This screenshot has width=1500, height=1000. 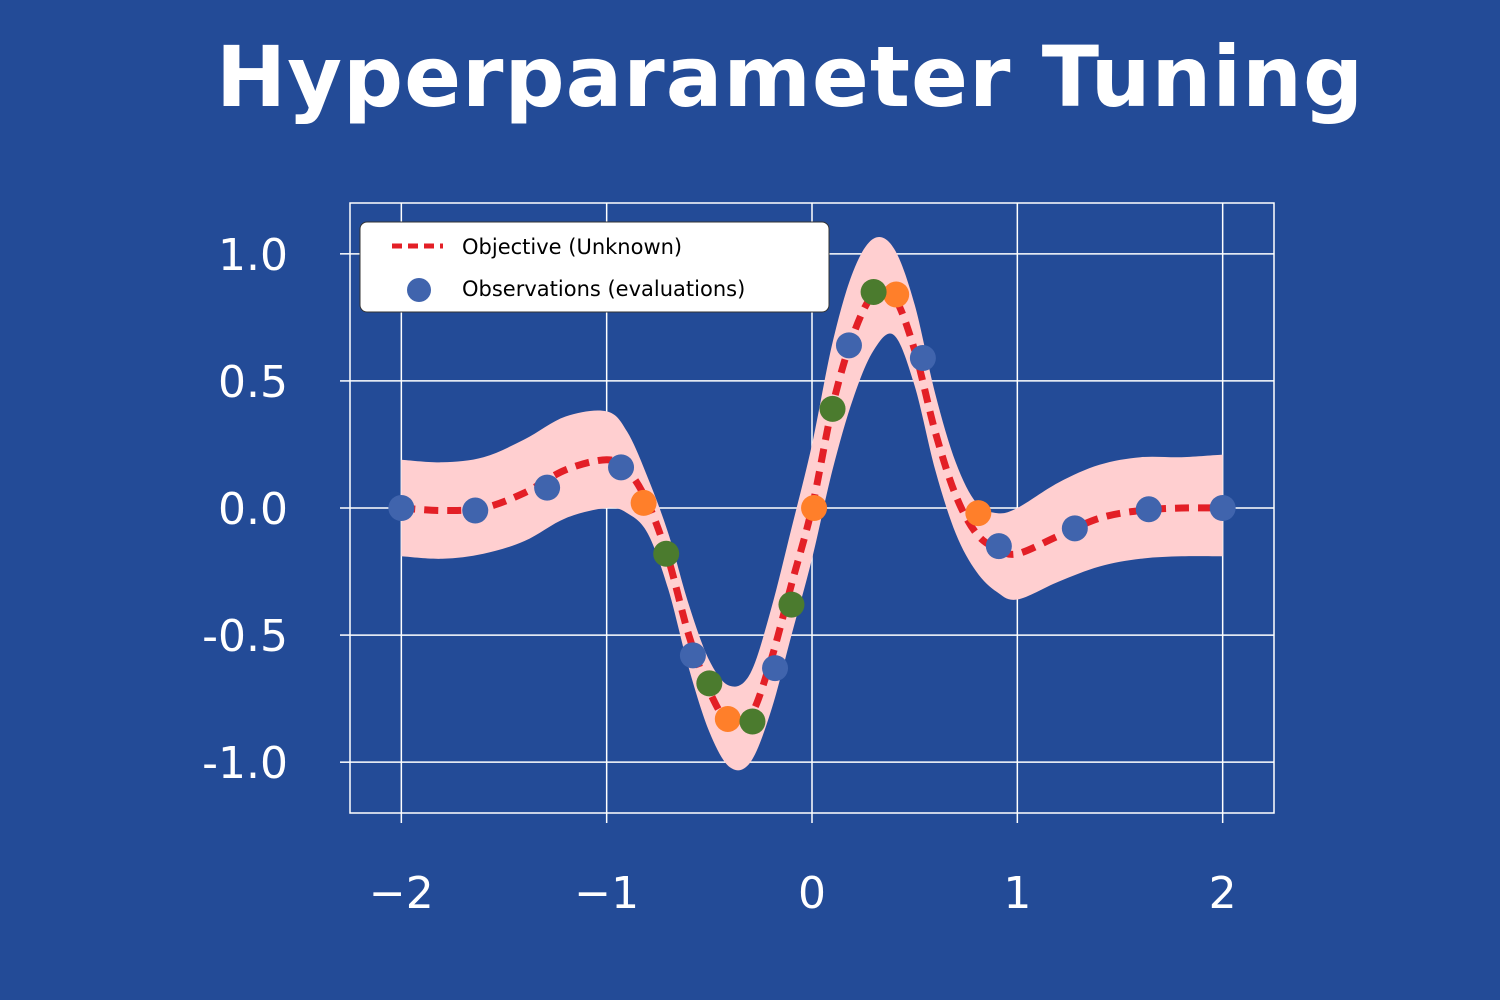 I want to click on legend-box, so click(x=594, y=267).